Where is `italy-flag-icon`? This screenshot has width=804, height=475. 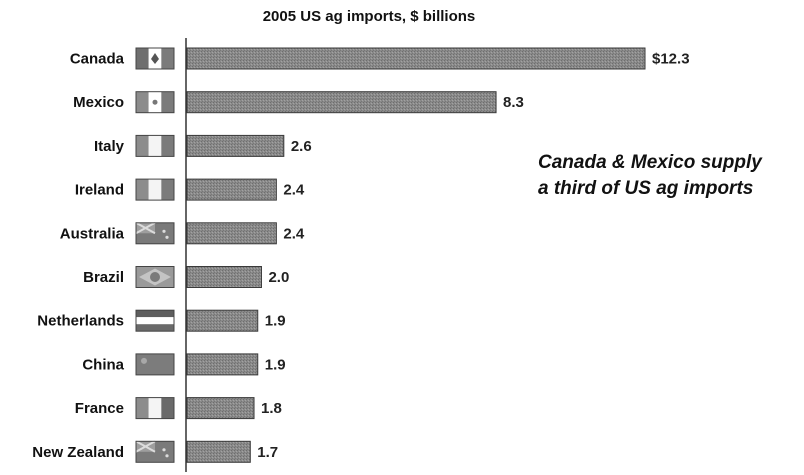 italy-flag-icon is located at coordinates (155, 145).